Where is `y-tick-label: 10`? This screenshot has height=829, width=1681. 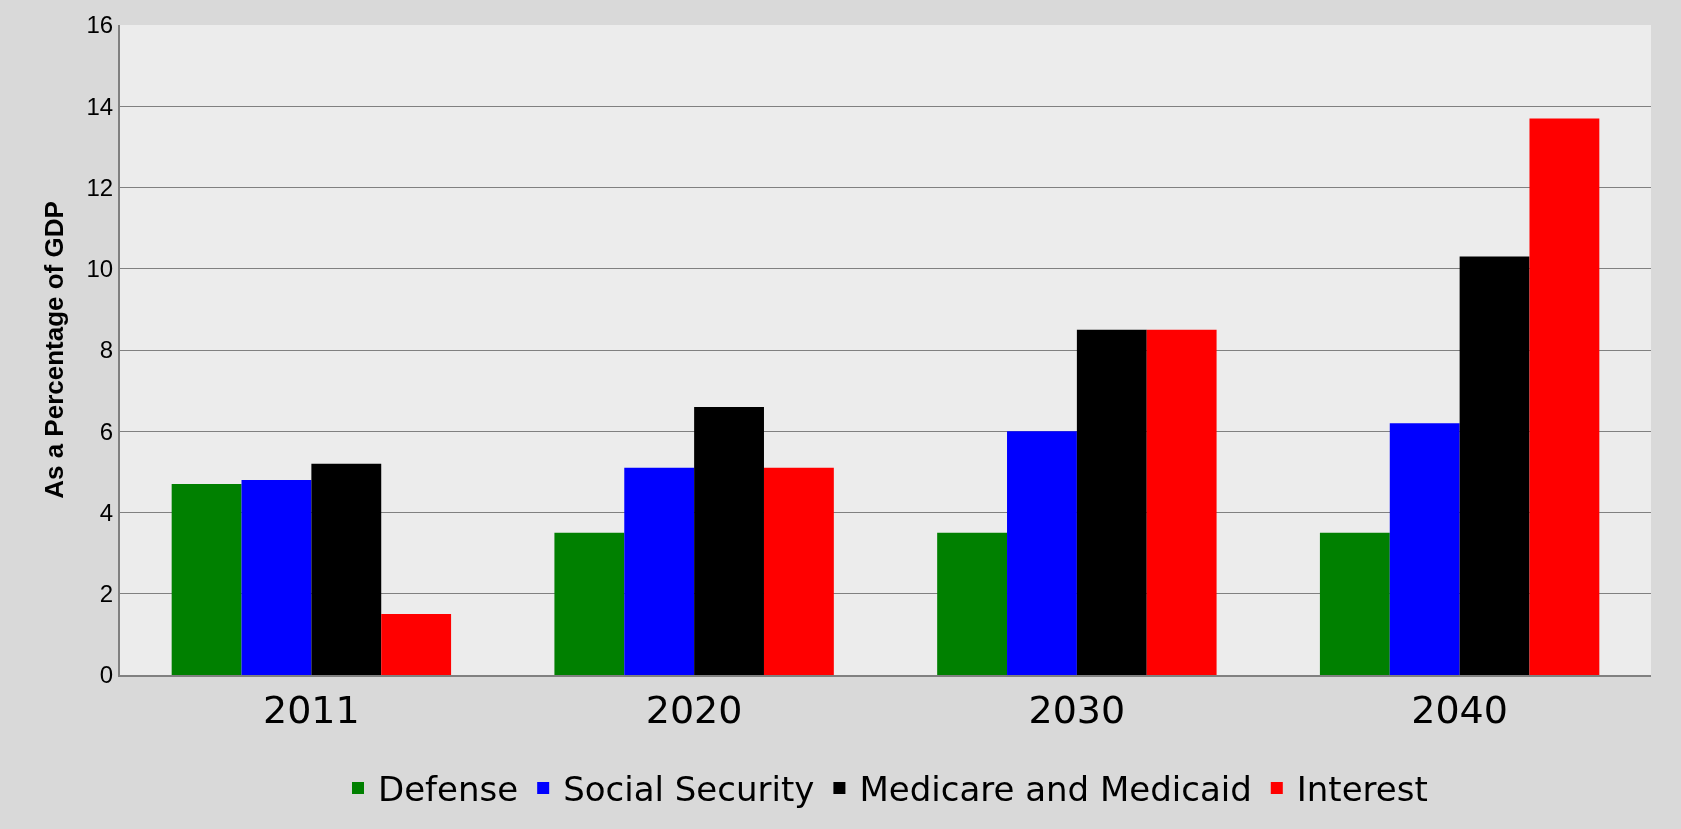
y-tick-label: 10 is located at coordinates (100, 269).